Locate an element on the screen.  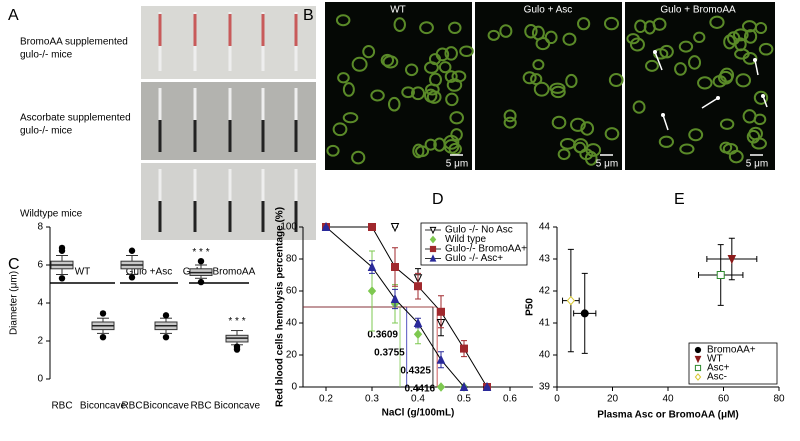
panel-letter: E is located at coordinates (679, 199).